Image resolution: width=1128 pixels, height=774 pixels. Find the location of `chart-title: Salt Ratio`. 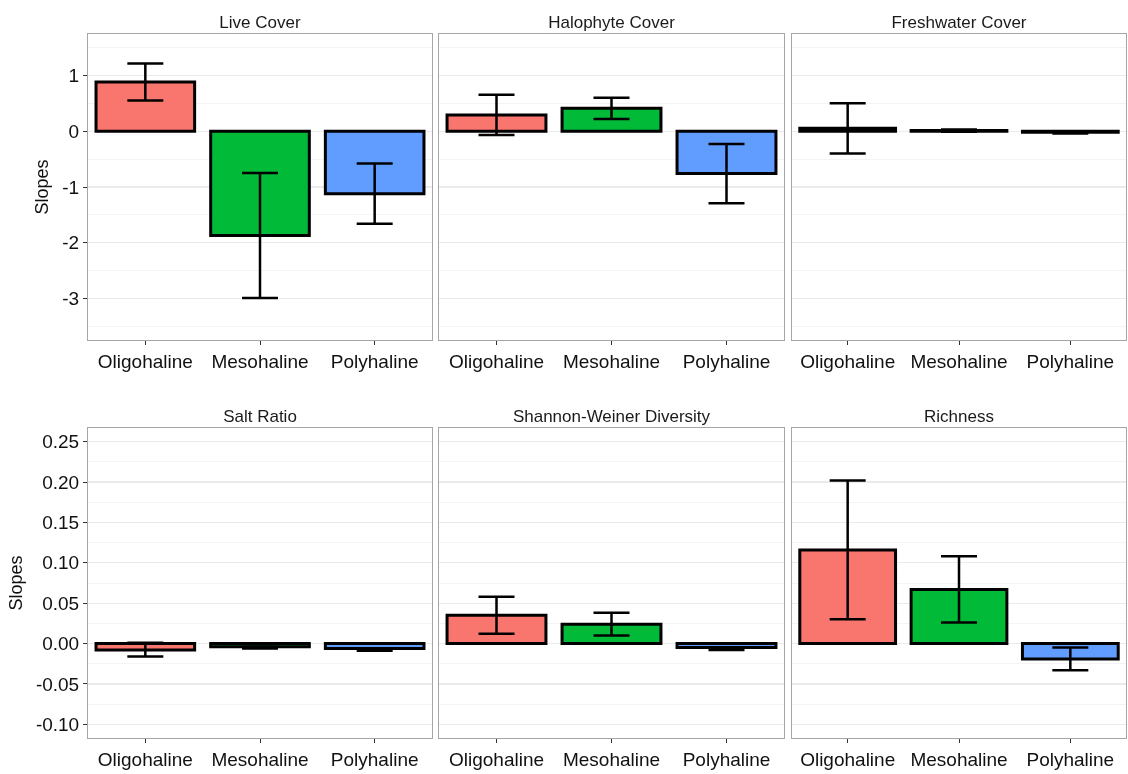

chart-title: Salt Ratio is located at coordinates (260, 416).